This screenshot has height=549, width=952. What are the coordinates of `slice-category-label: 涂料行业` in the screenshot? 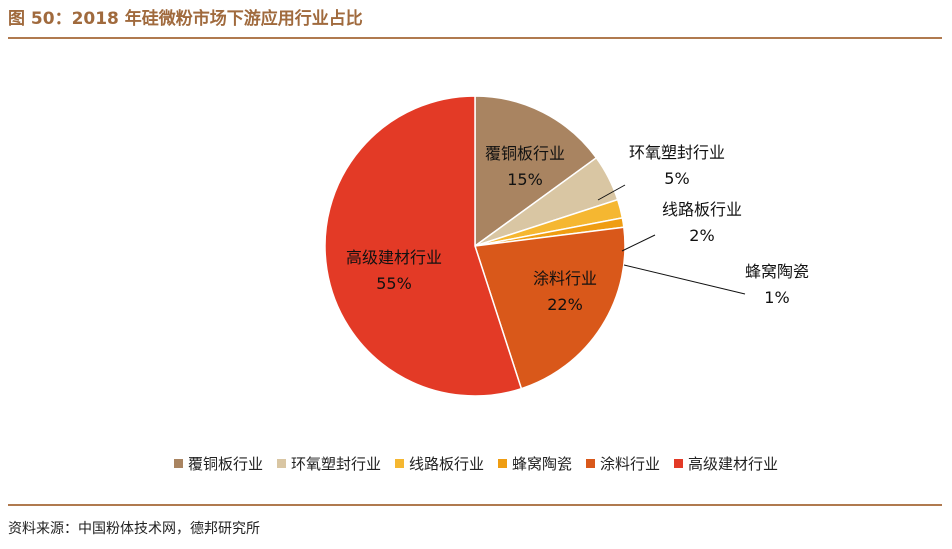 It's located at (565, 278).